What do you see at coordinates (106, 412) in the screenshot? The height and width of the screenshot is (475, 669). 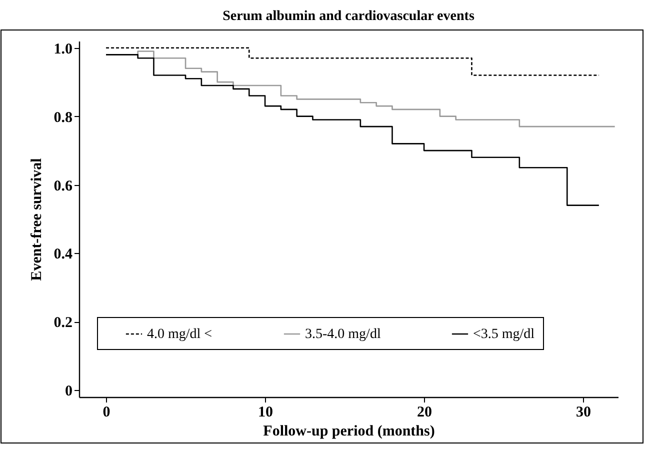 I see `x-tick-label: 0` at bounding box center [106, 412].